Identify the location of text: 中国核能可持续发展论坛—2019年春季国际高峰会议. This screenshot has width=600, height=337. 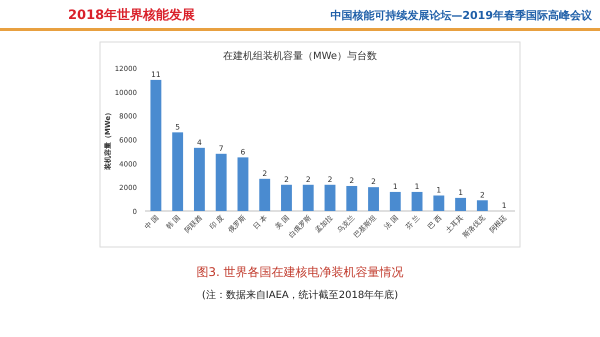
(461, 15).